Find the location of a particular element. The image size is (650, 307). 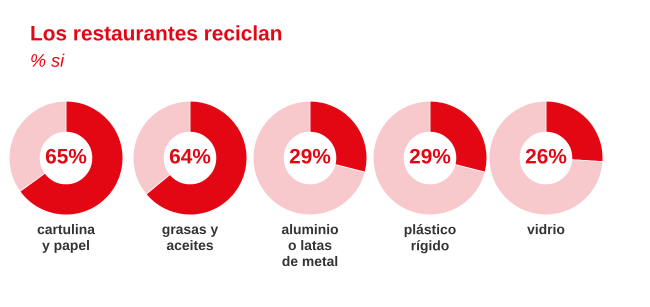

data-label: 26% is located at coordinates (546, 156).